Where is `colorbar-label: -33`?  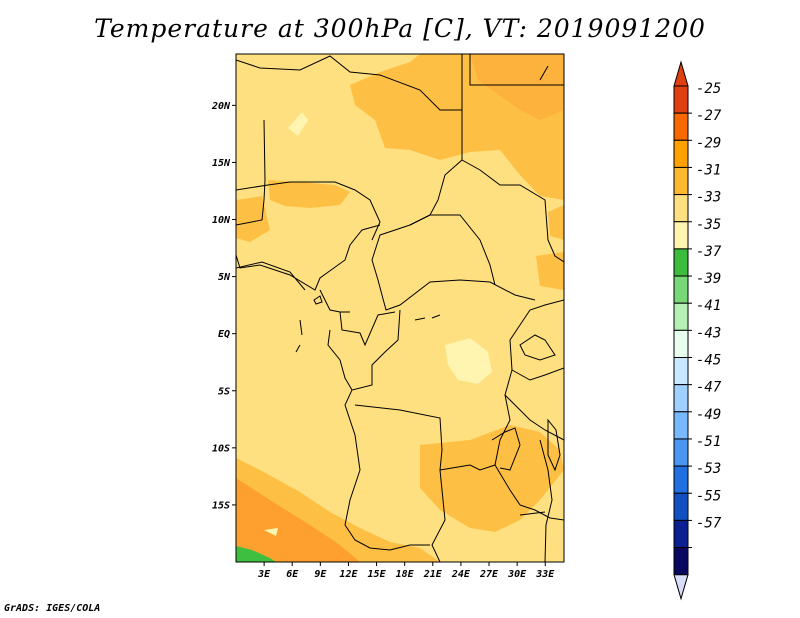
colorbar-label: -33 is located at coordinates (708, 198).